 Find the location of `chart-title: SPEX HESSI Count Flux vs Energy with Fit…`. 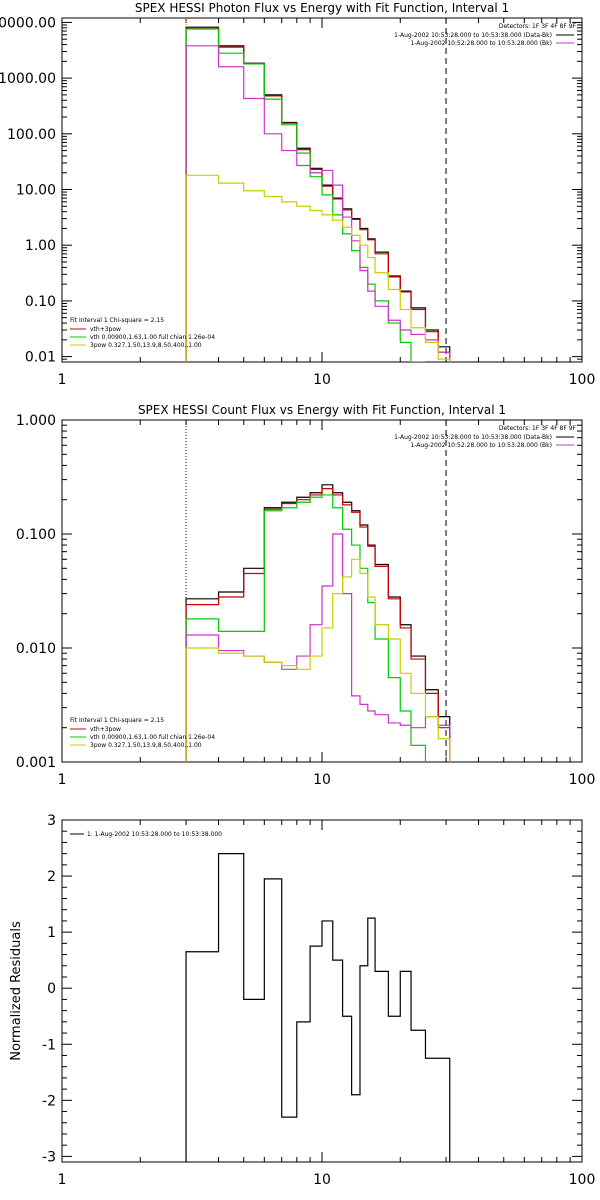

chart-title: SPEX HESSI Count Flux vs Energy with Fit… is located at coordinates (322, 410).